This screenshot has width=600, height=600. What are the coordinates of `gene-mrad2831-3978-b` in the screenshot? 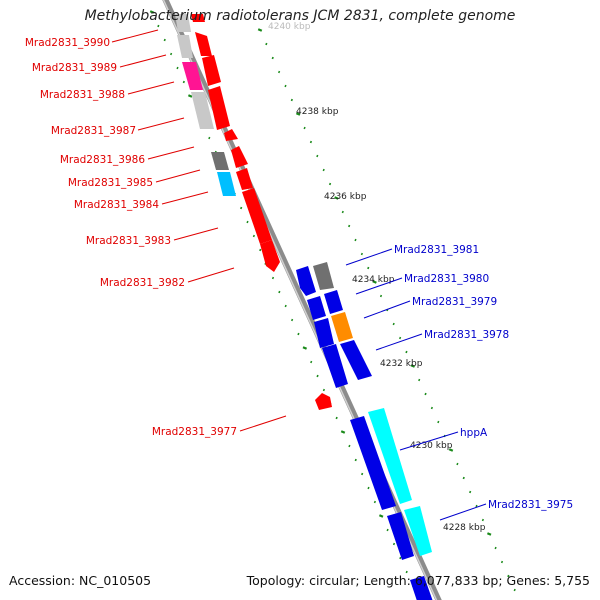 It's located at (356, 360).